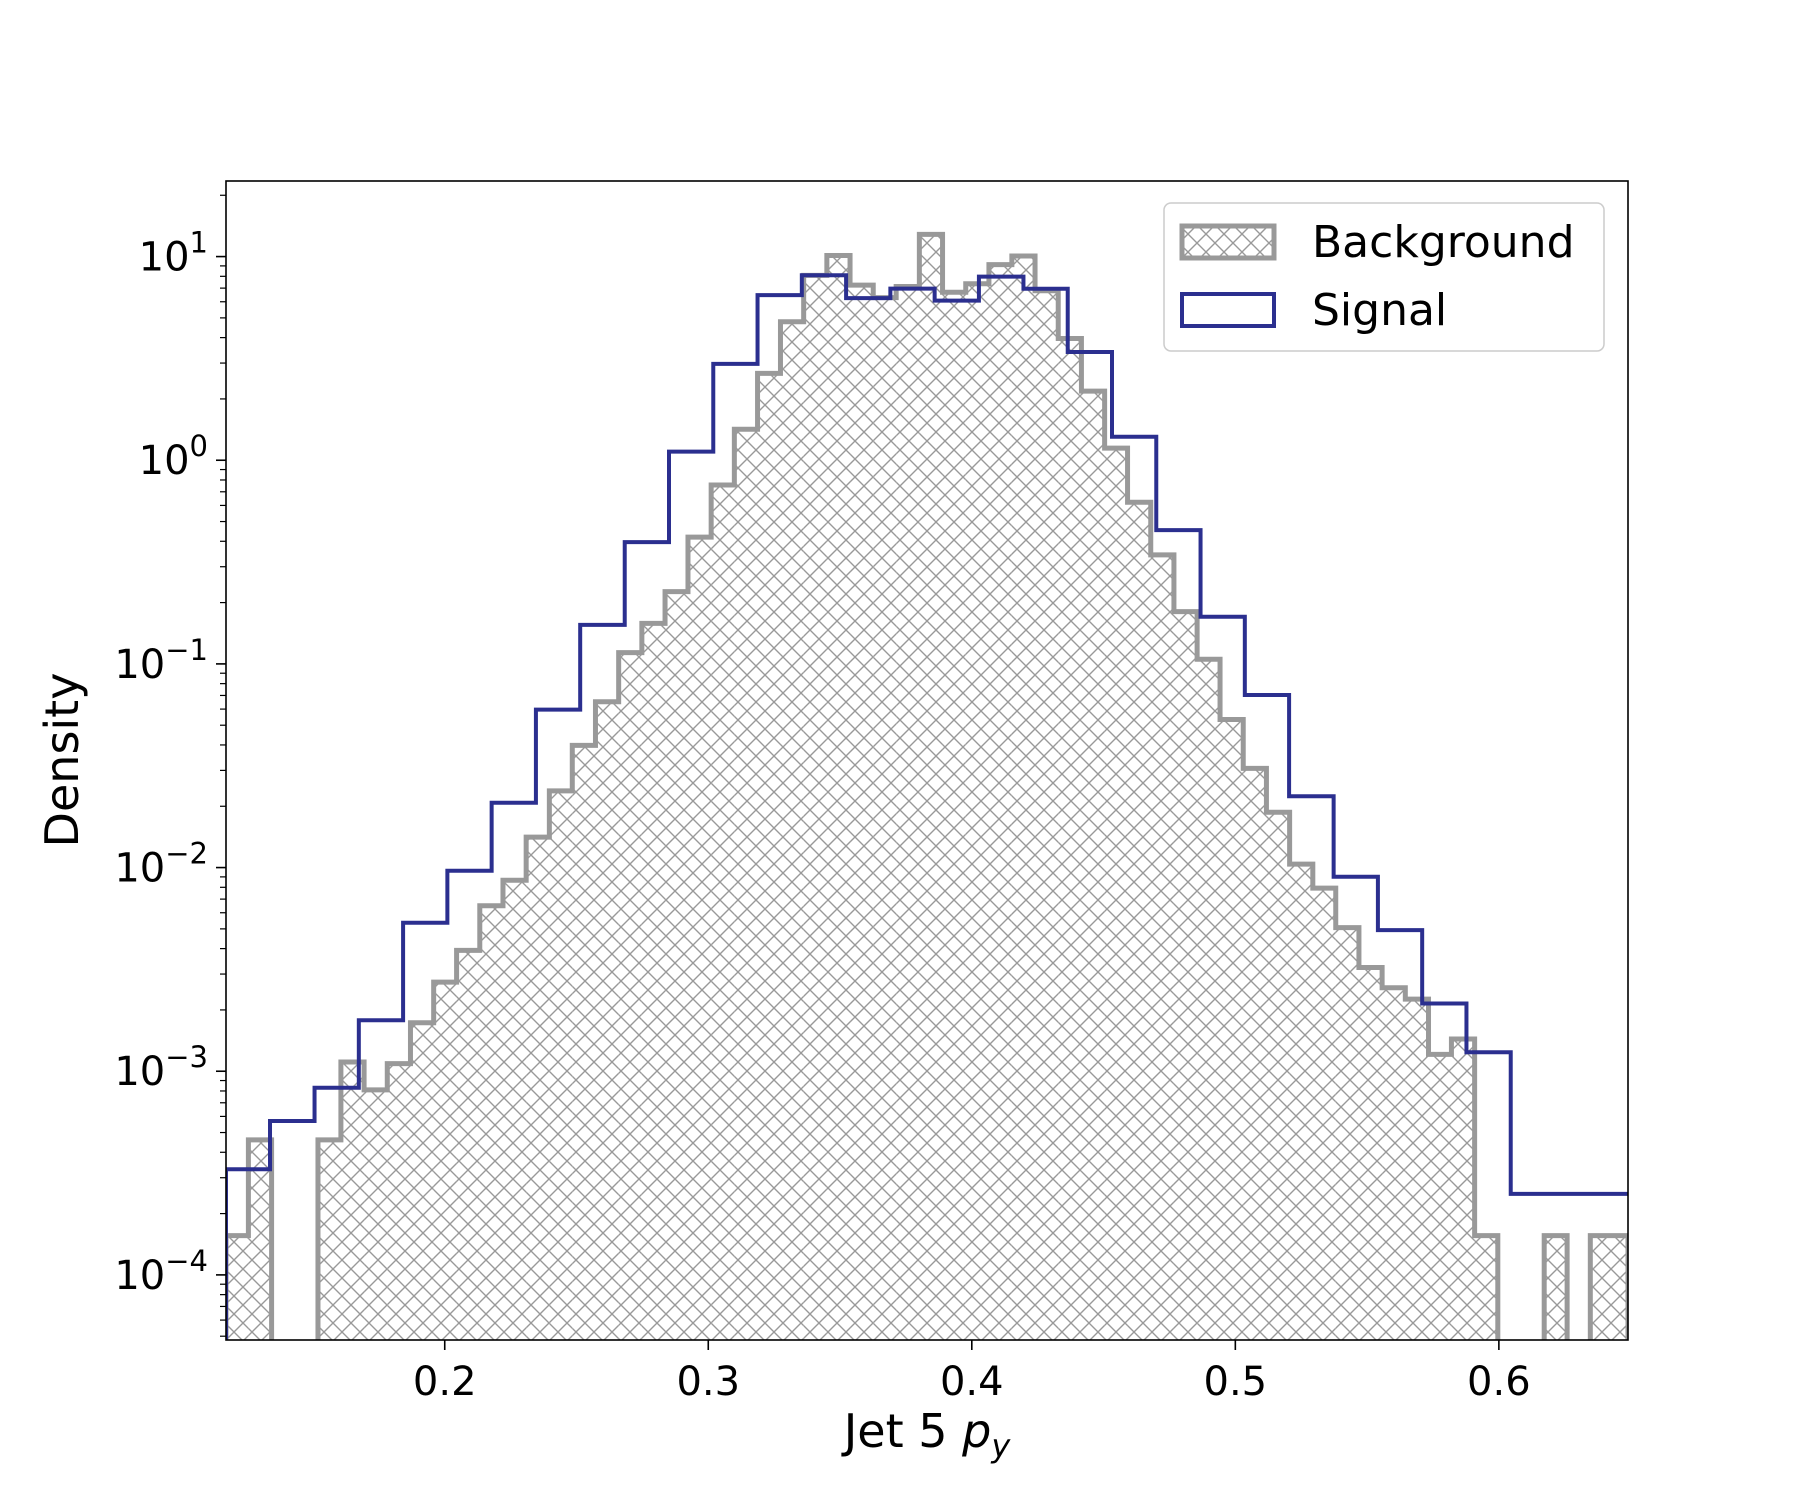 The image size is (1801, 1500). What do you see at coordinates (62, 760) in the screenshot?
I see `y-axis-title: Density` at bounding box center [62, 760].